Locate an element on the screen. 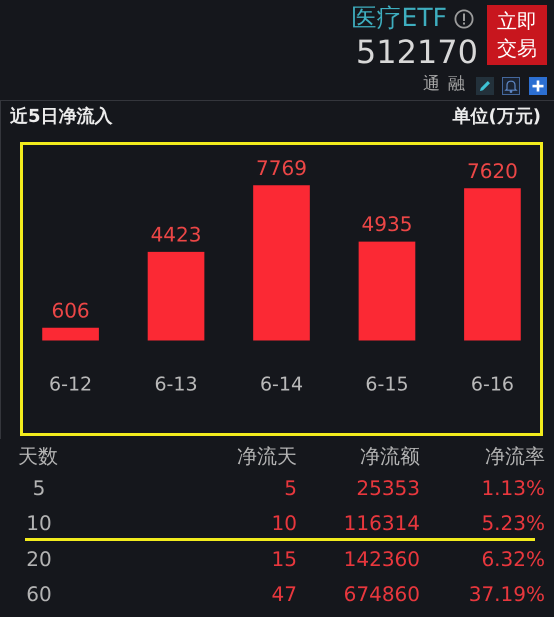 The height and width of the screenshot is (617, 554). text: 512170 is located at coordinates (417, 52).